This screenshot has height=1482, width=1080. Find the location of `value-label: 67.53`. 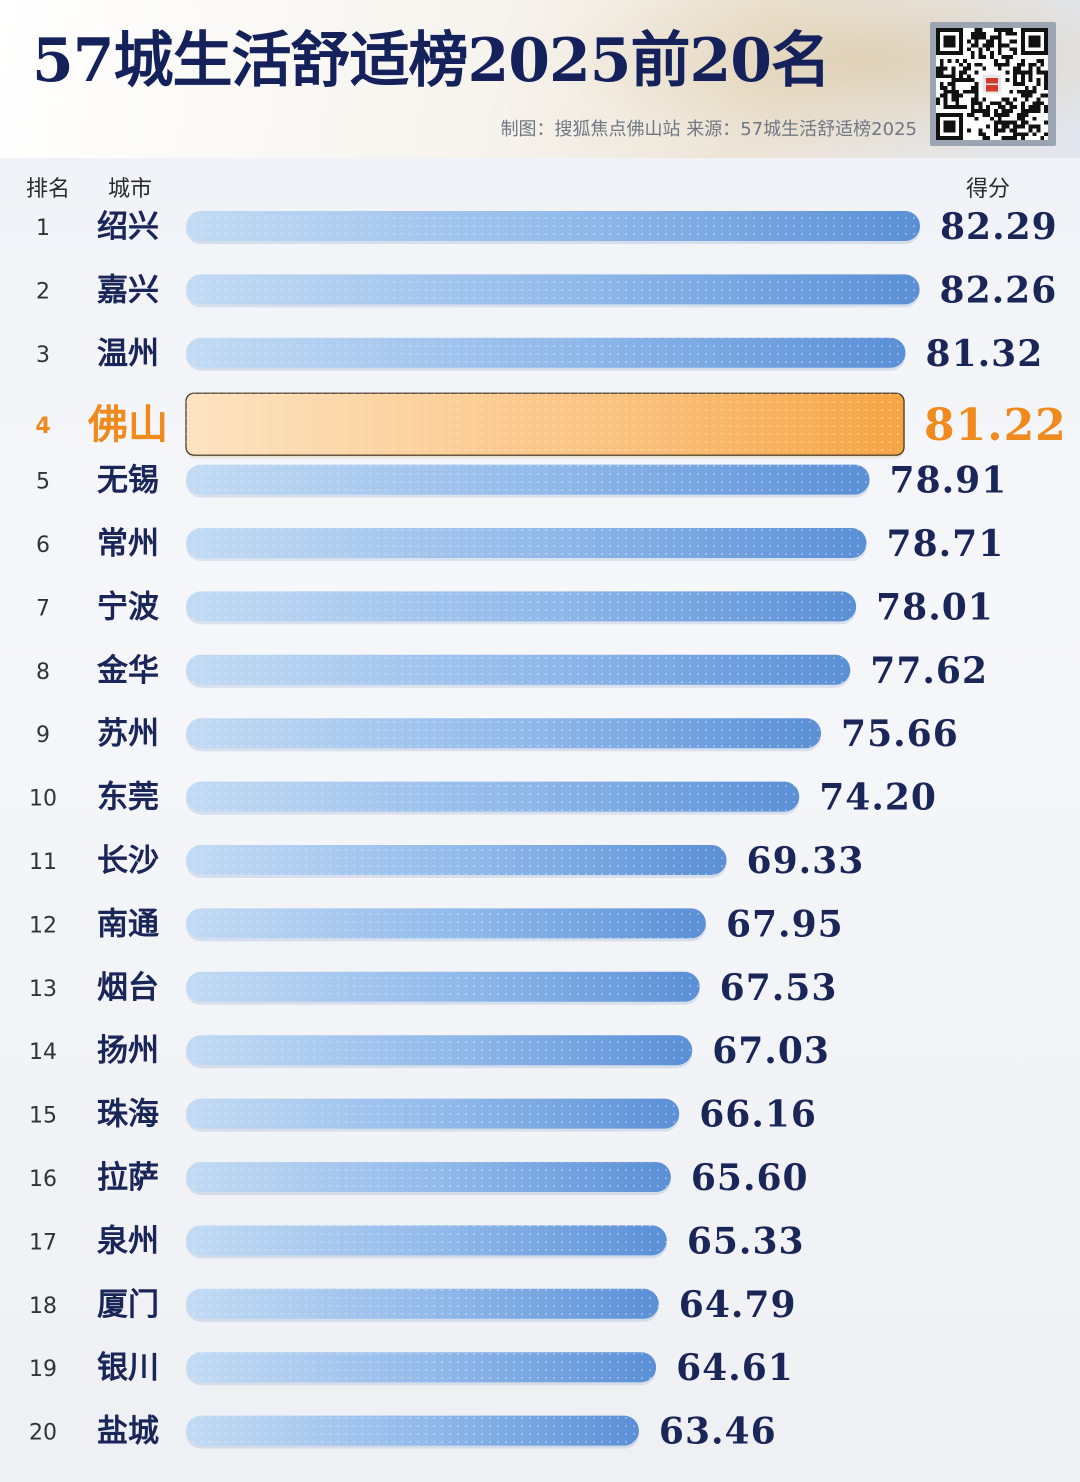

value-label: 67.53 is located at coordinates (779, 988).